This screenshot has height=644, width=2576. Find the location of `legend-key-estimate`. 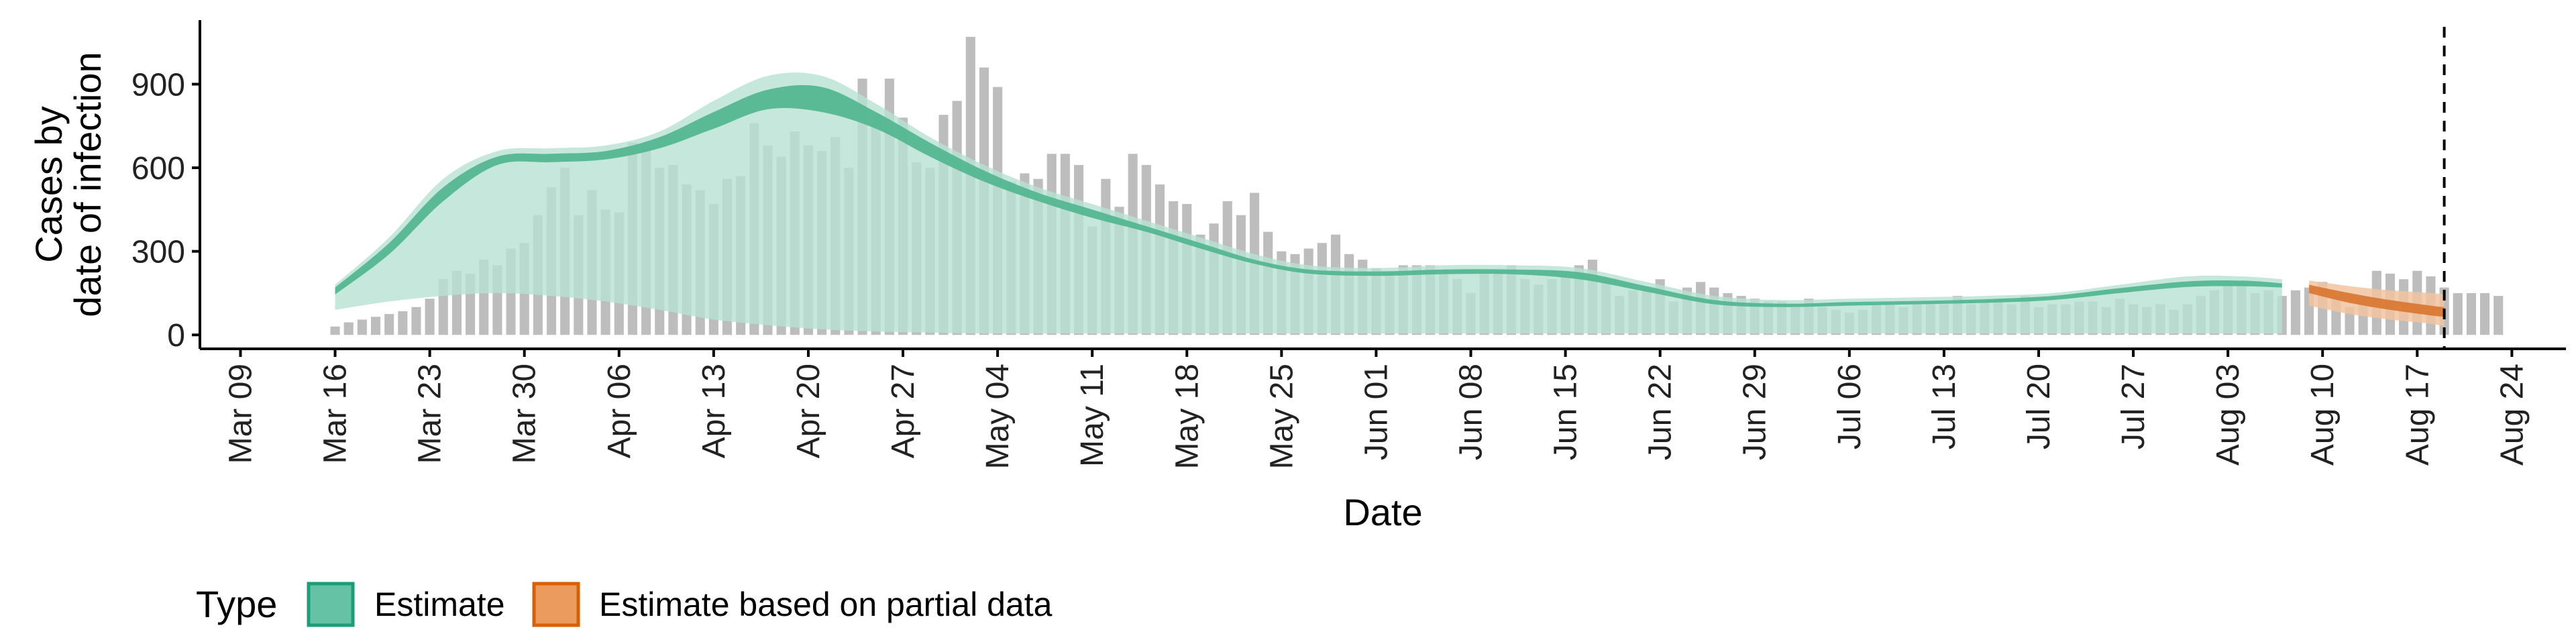

legend-key-estimate is located at coordinates (331, 604).